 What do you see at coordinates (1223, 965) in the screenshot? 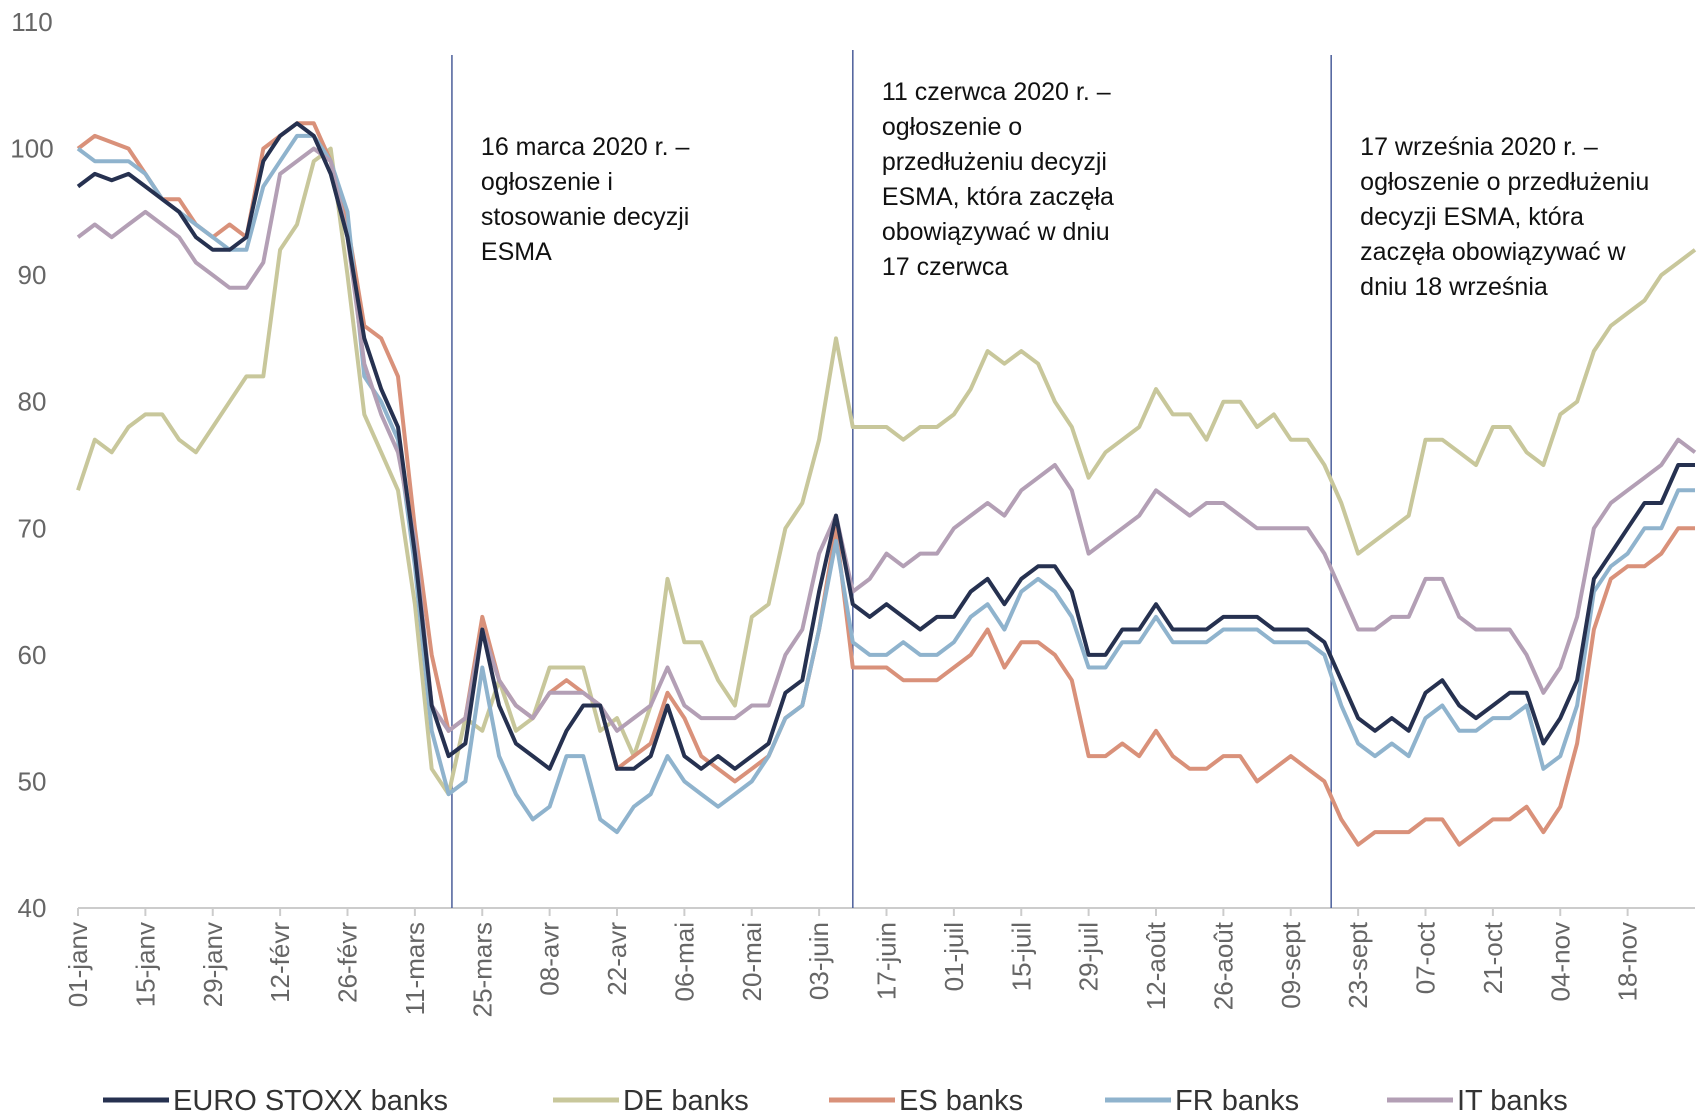
I see `x-tick-label: 26-août` at bounding box center [1223, 965].